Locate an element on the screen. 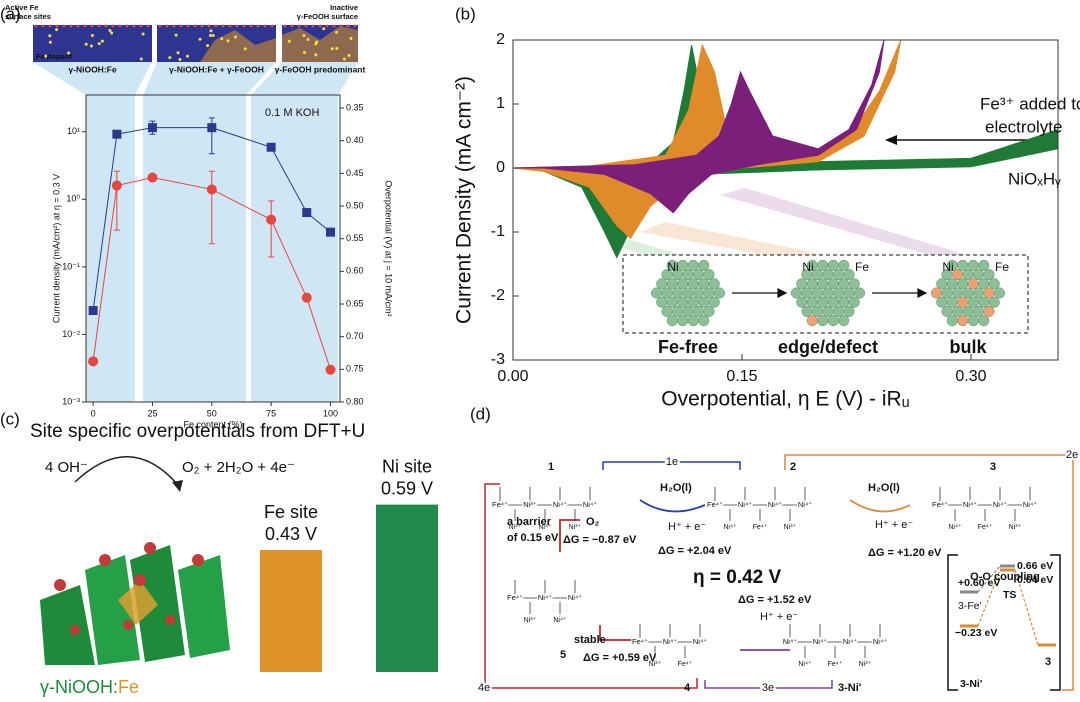  y2-tick-label: 0.35 is located at coordinates (355, 107).